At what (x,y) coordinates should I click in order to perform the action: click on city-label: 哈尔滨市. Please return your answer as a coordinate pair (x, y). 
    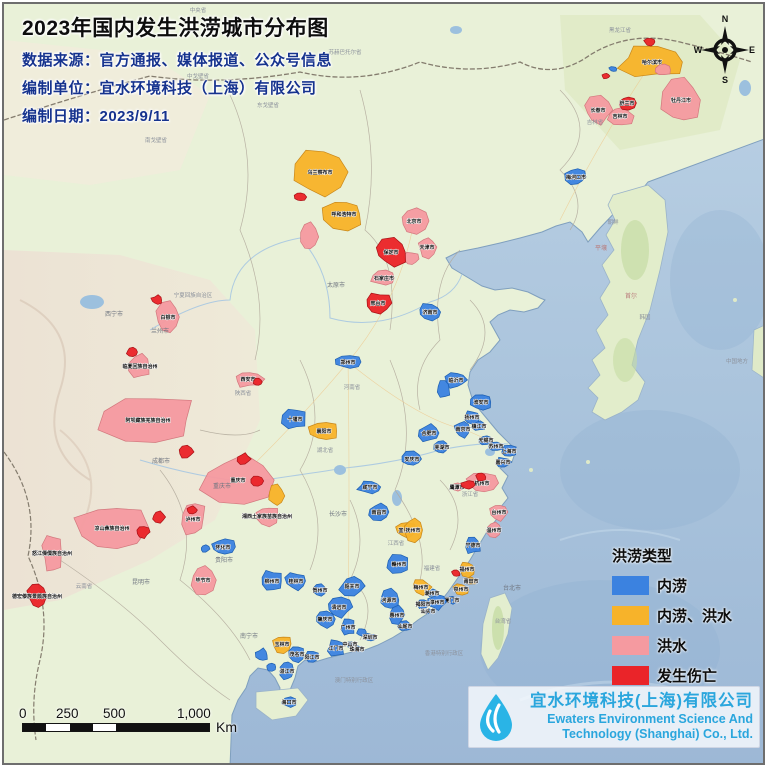
    Looking at the image, I should click on (652, 62).